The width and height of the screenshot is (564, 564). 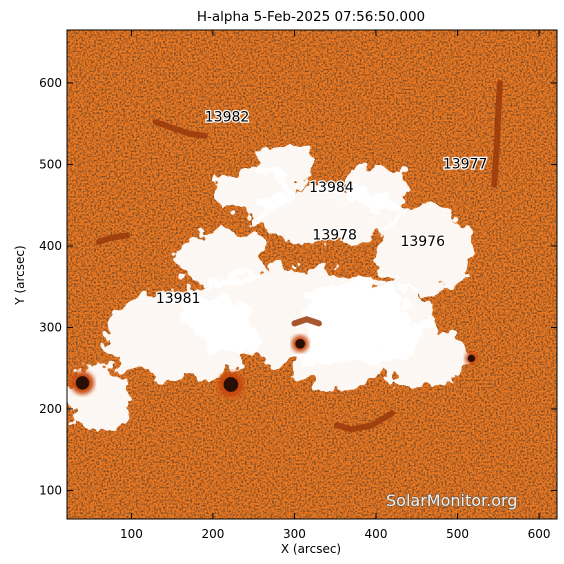 I want to click on y-tick-label: 400, so click(x=50, y=246).